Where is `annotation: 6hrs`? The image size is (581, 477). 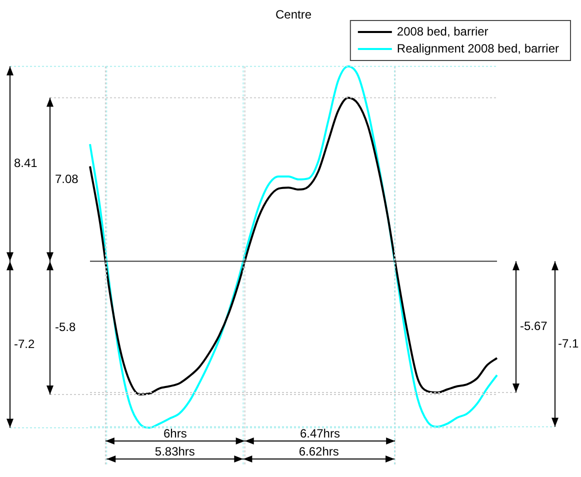
annotation: 6hrs is located at coordinates (175, 433).